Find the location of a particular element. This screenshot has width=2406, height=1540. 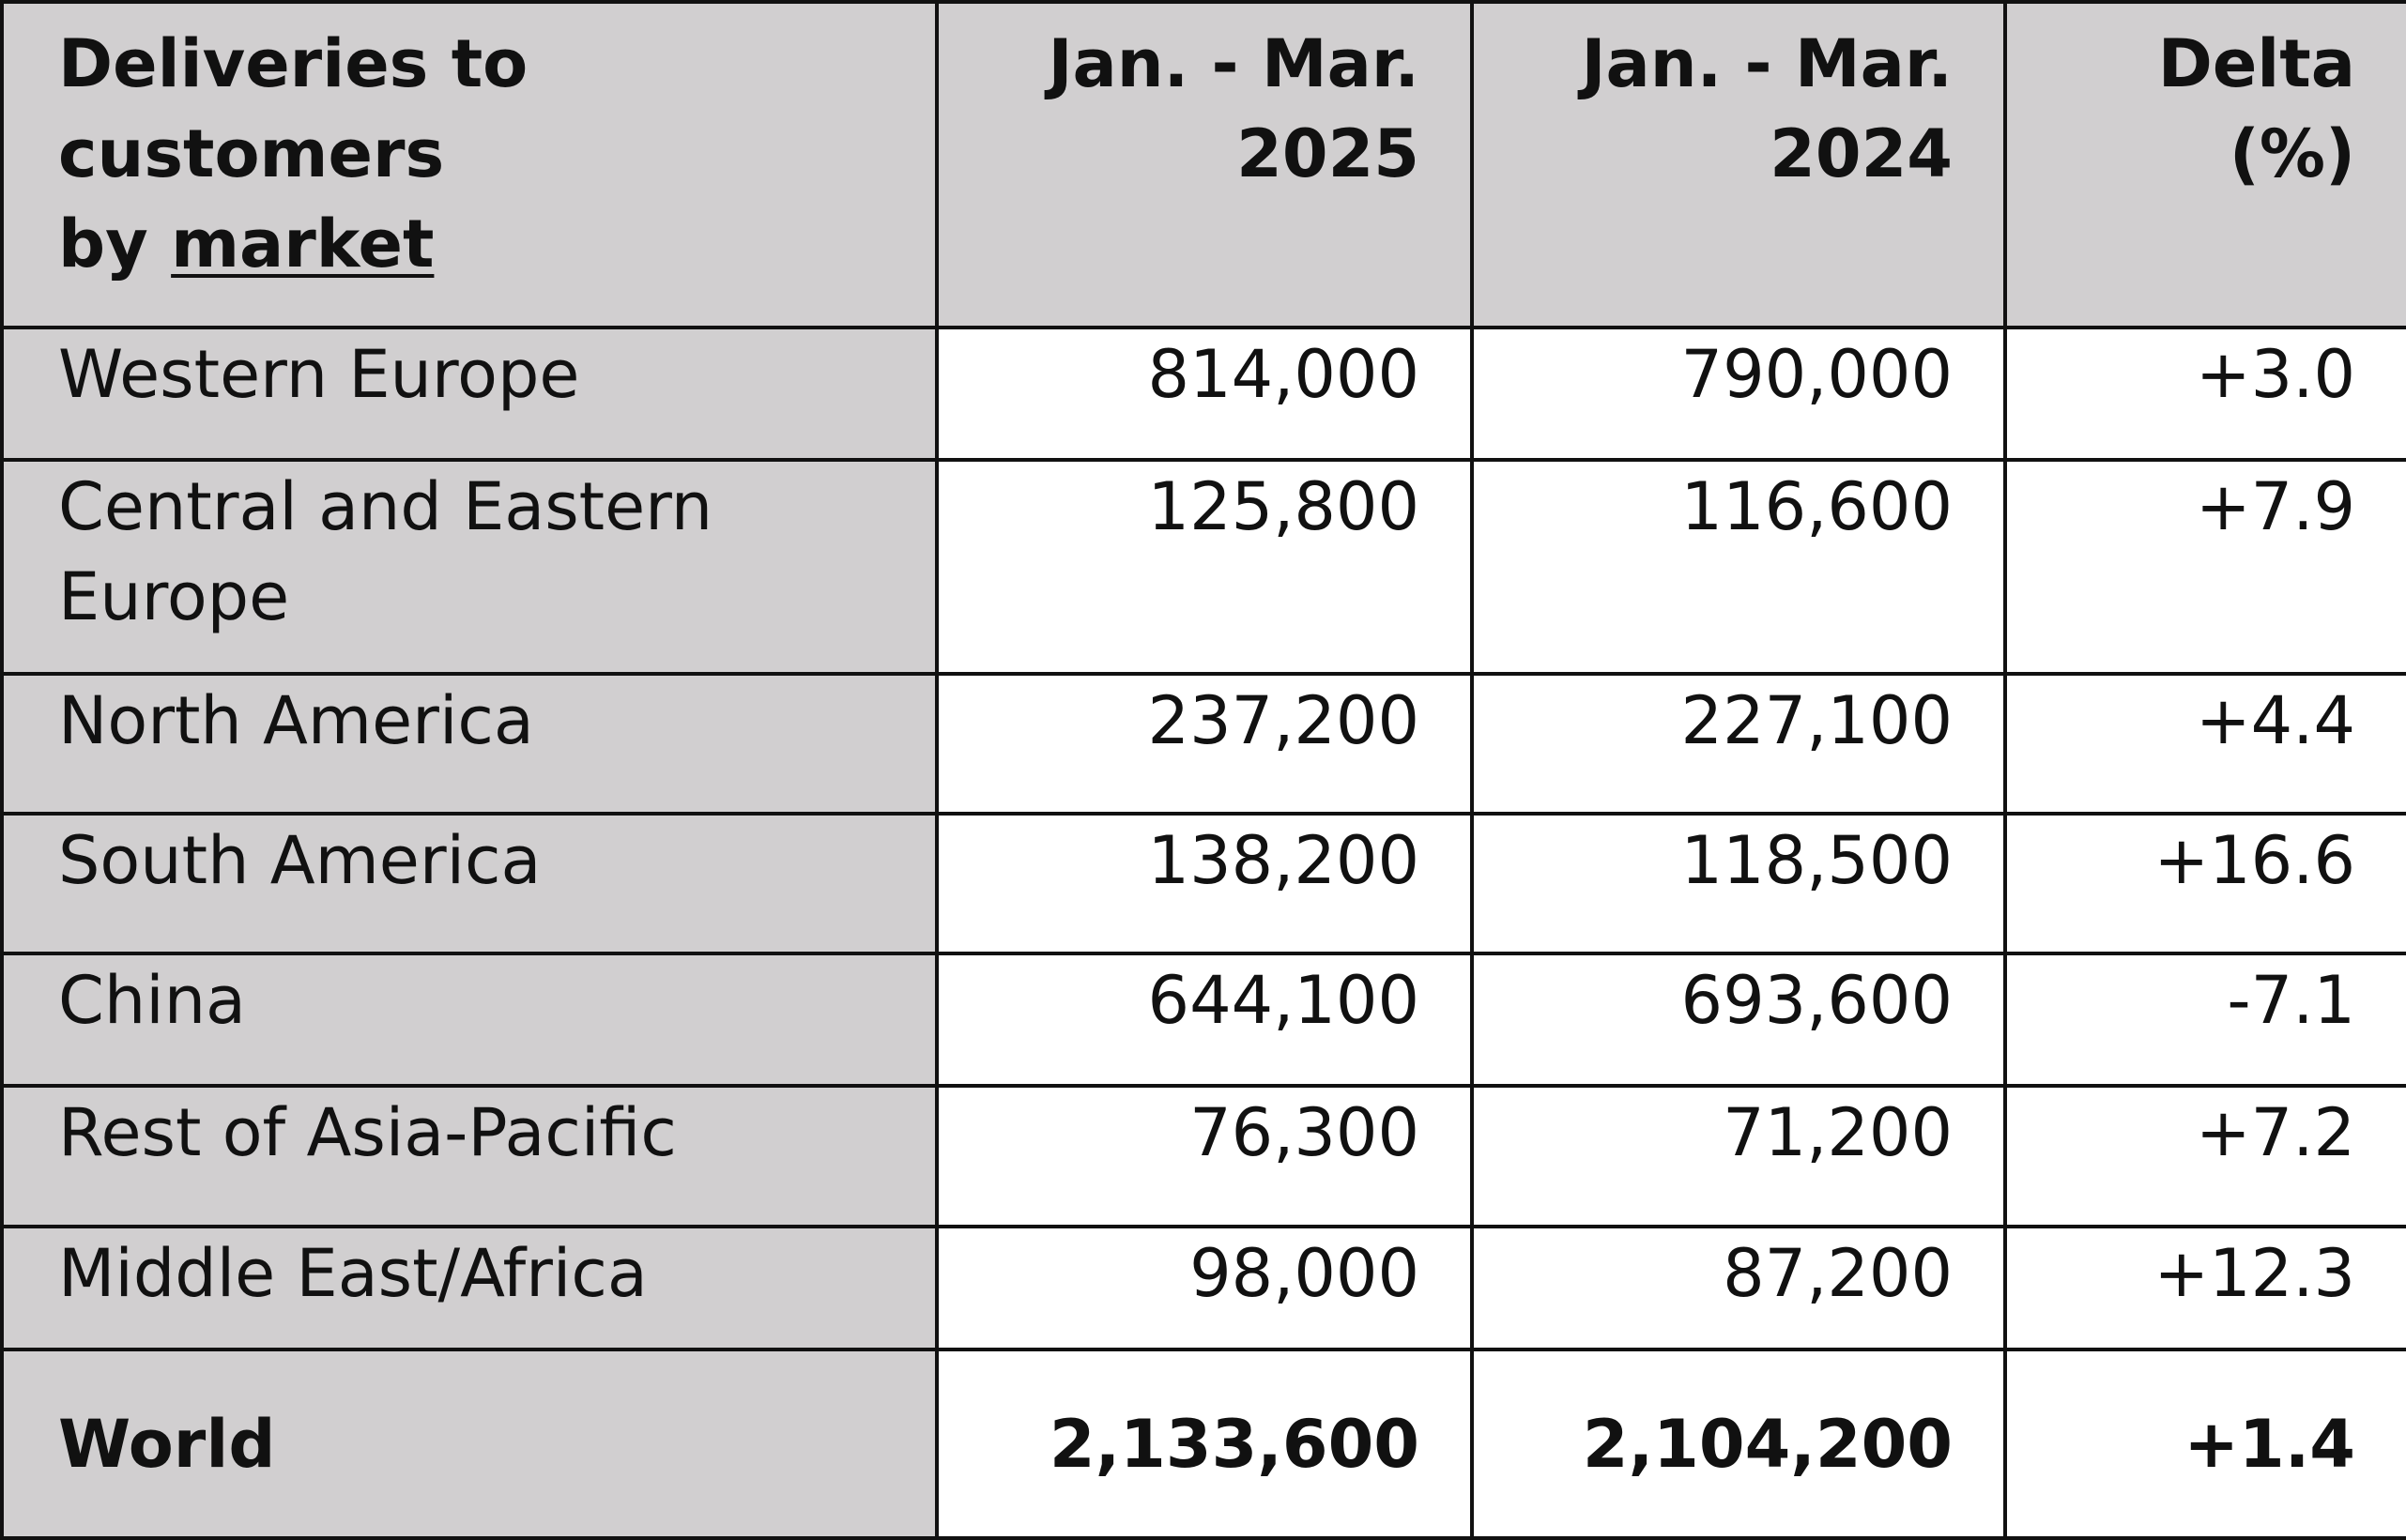

value-delta: +12.3 is located at coordinates (2204, 1288).